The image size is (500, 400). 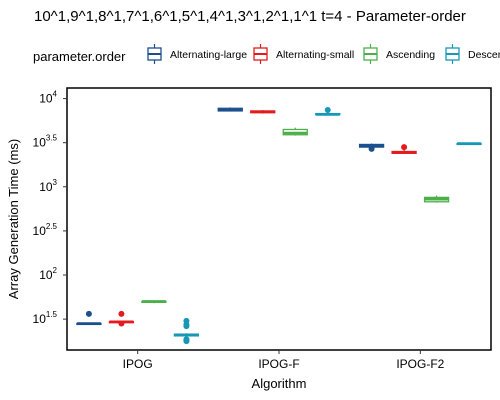 What do you see at coordinates (48, 98) in the screenshot?
I see `y-tick-label: 10⁴` at bounding box center [48, 98].